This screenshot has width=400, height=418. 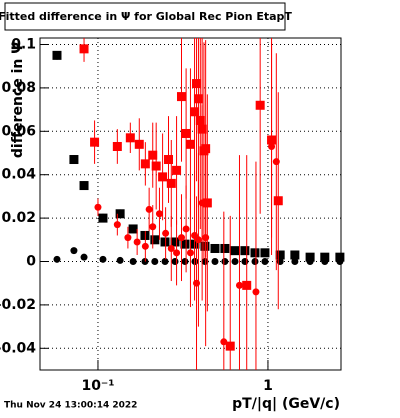 I want to click on y-tick-label: -0.04, so click(x=18, y=348).